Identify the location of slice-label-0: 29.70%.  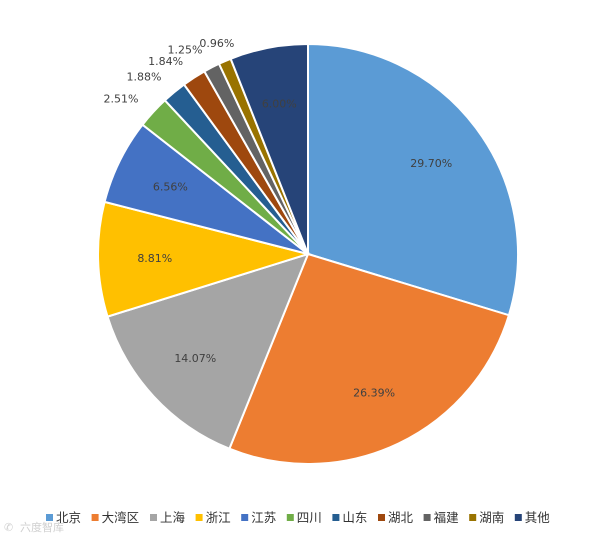
(431, 163).